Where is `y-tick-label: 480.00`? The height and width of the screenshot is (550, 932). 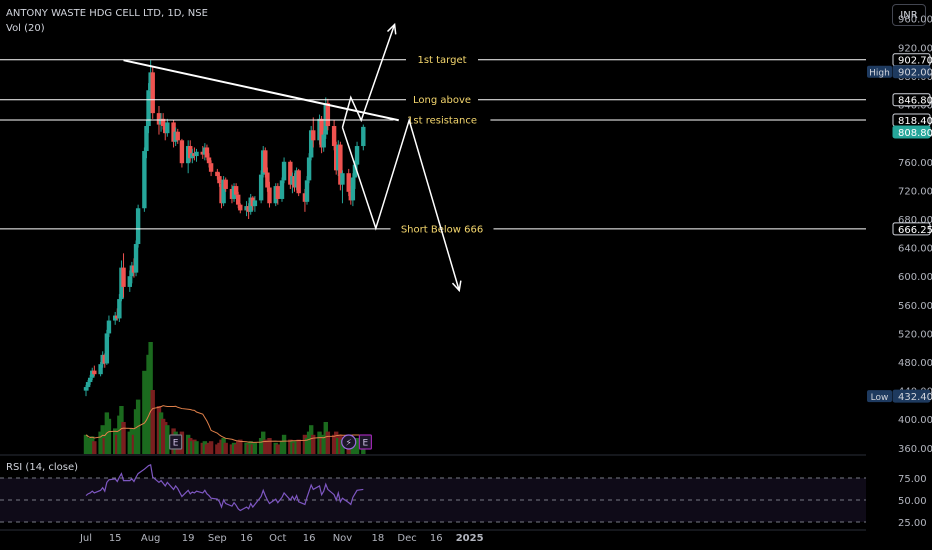
y-tick-label: 480.00 is located at coordinates (915, 363).